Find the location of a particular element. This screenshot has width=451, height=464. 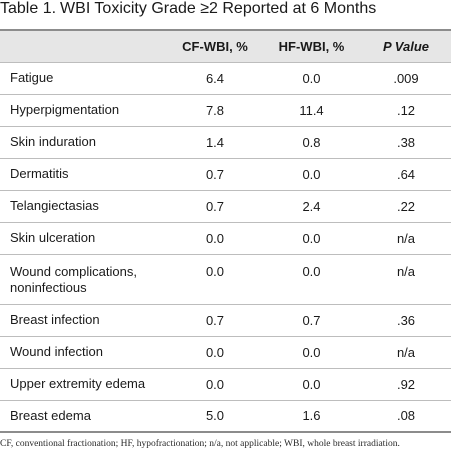

row-name: Breast edema is located at coordinates (50, 415).